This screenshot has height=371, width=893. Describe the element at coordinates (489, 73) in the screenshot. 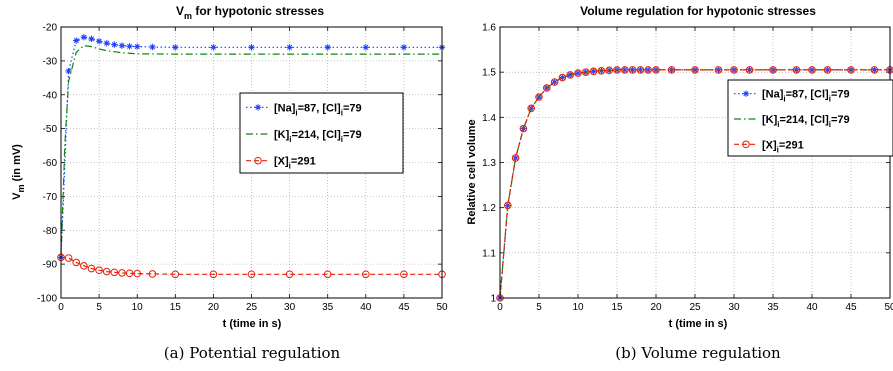

I see `y-tick-label: 1.5` at that location.